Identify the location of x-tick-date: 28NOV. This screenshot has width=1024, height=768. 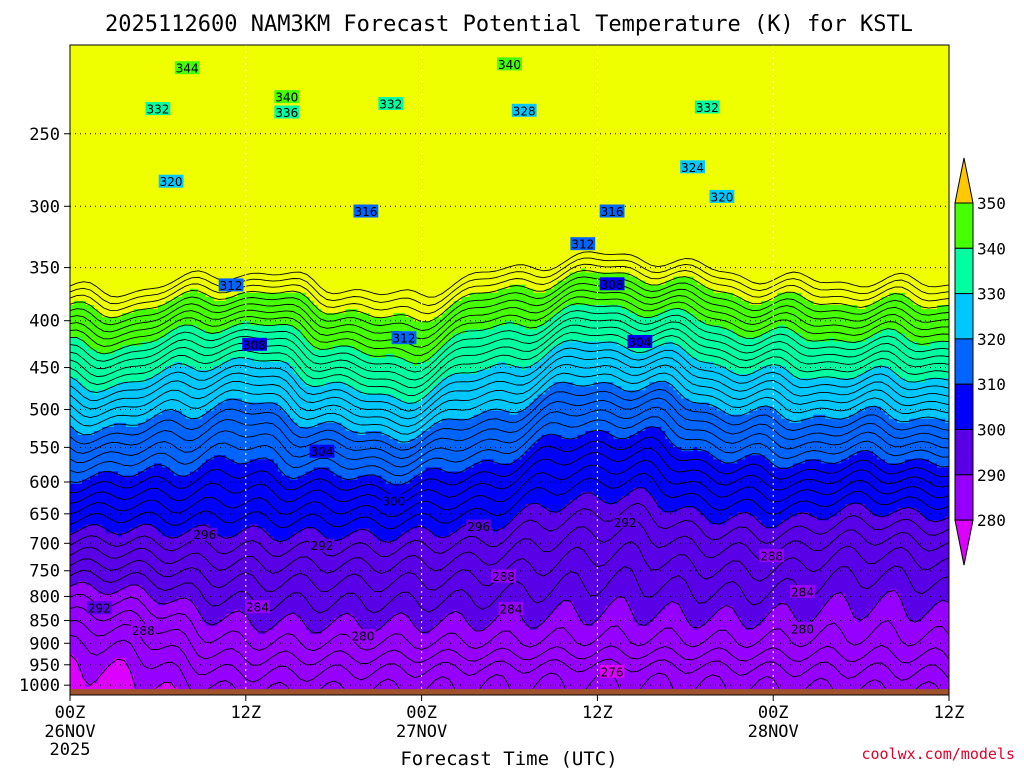
(773, 732).